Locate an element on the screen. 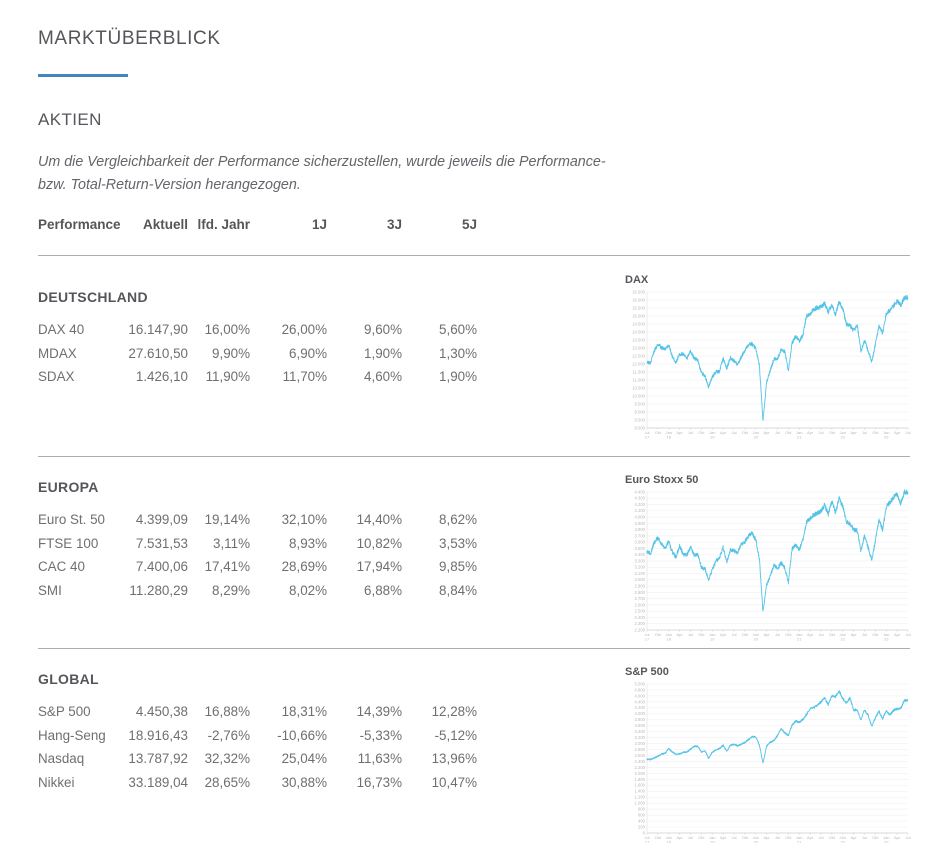  y-axis-tick-label: 16.000 is located at coordinates (638, 299).